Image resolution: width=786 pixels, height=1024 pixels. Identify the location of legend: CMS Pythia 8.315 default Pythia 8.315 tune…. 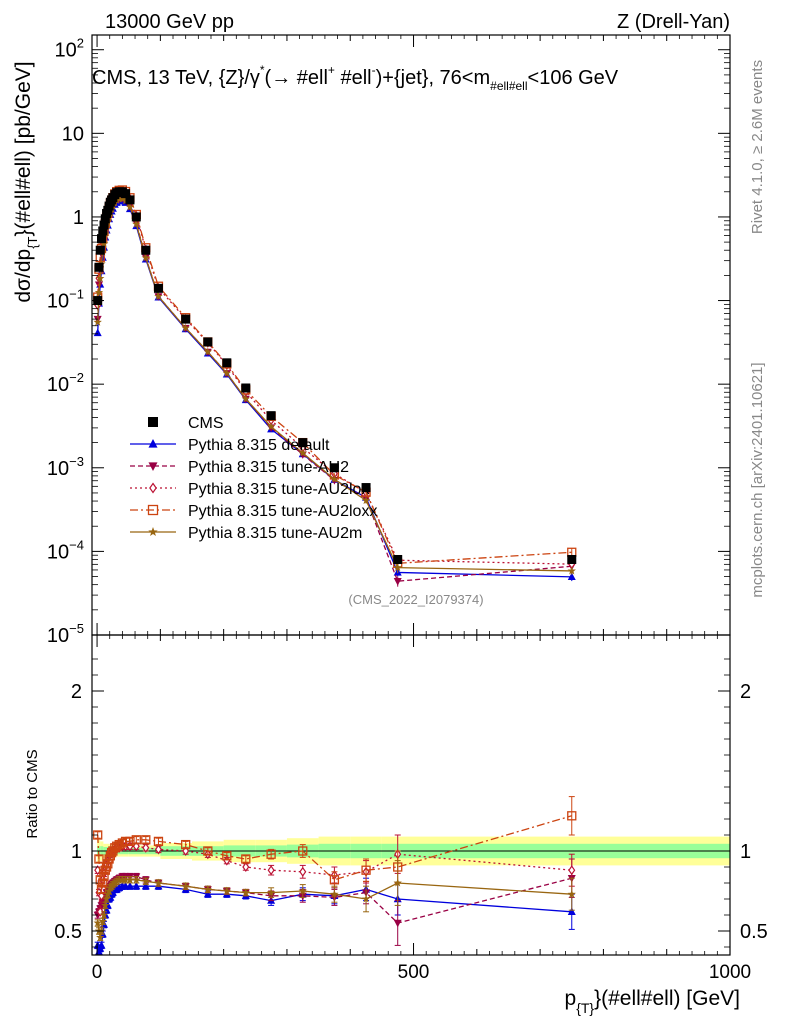
(253, 478).